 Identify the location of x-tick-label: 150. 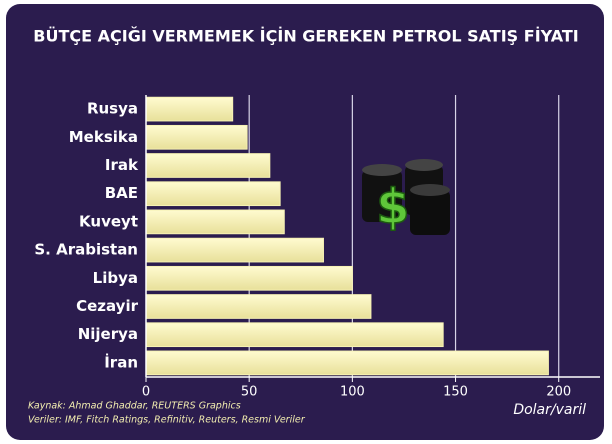
(455, 392).